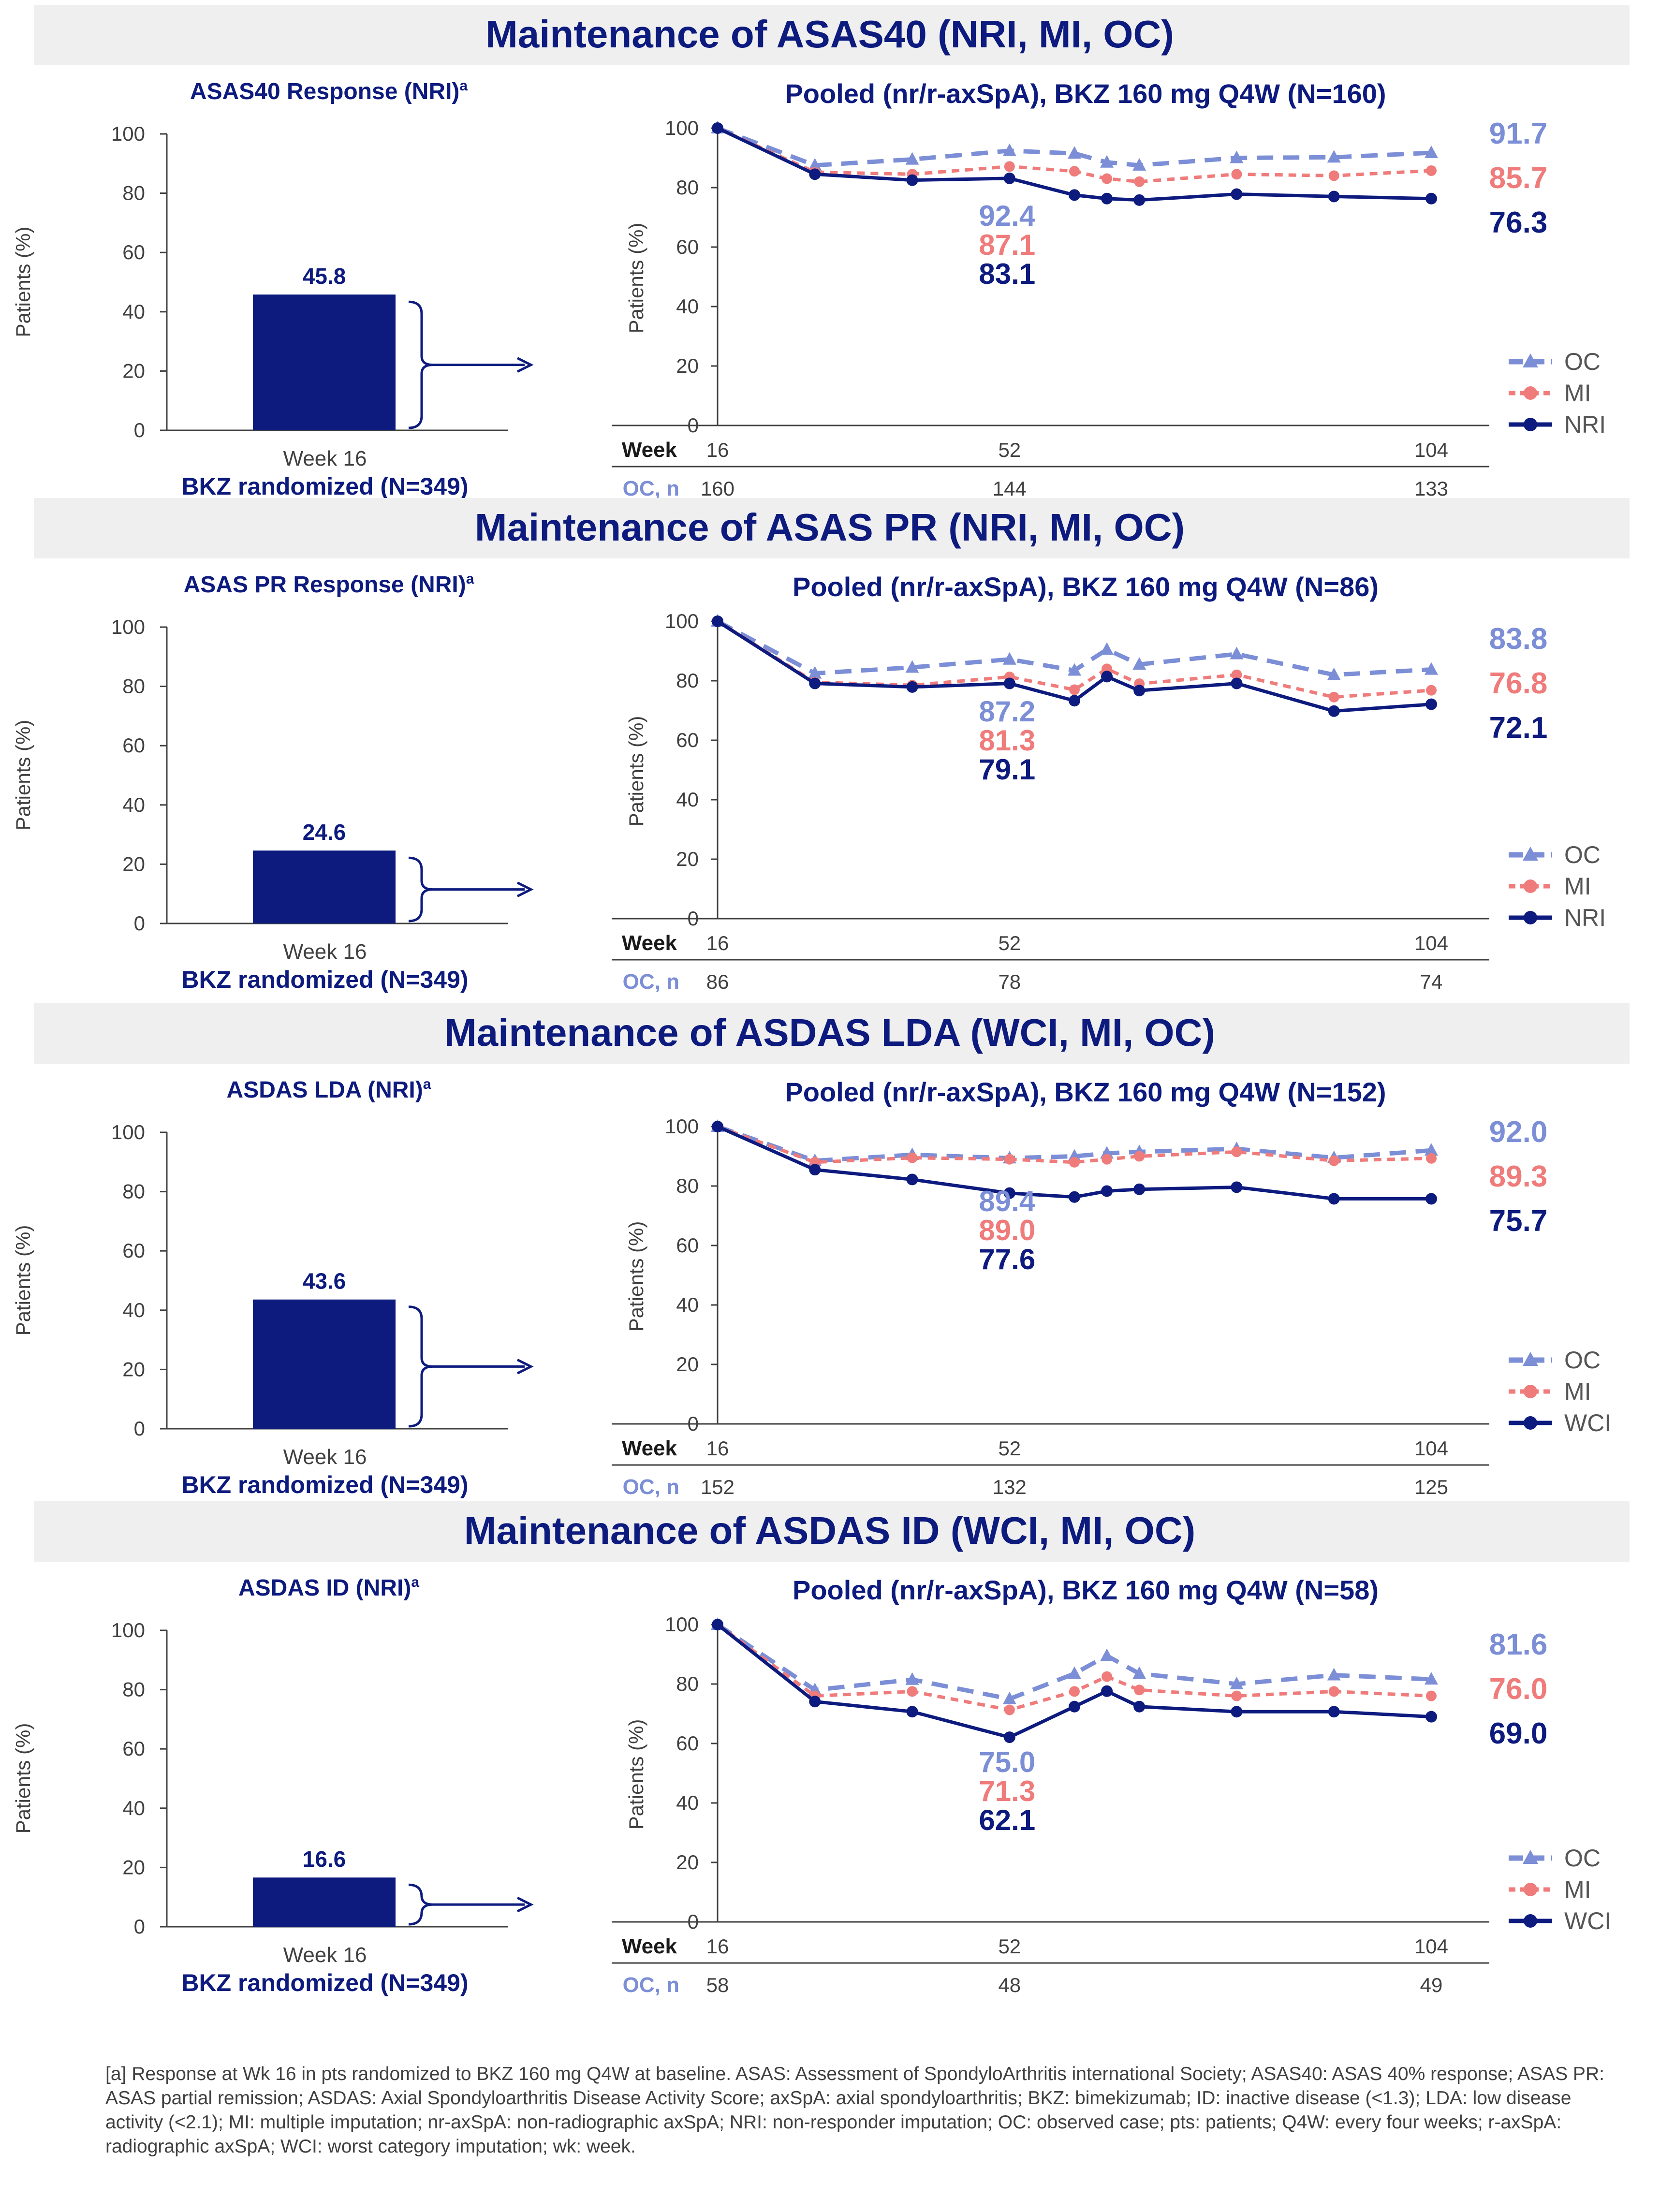 The height and width of the screenshot is (2212, 1660). What do you see at coordinates (651, 489) in the screenshot?
I see `oc-row-label: OC, n` at bounding box center [651, 489].